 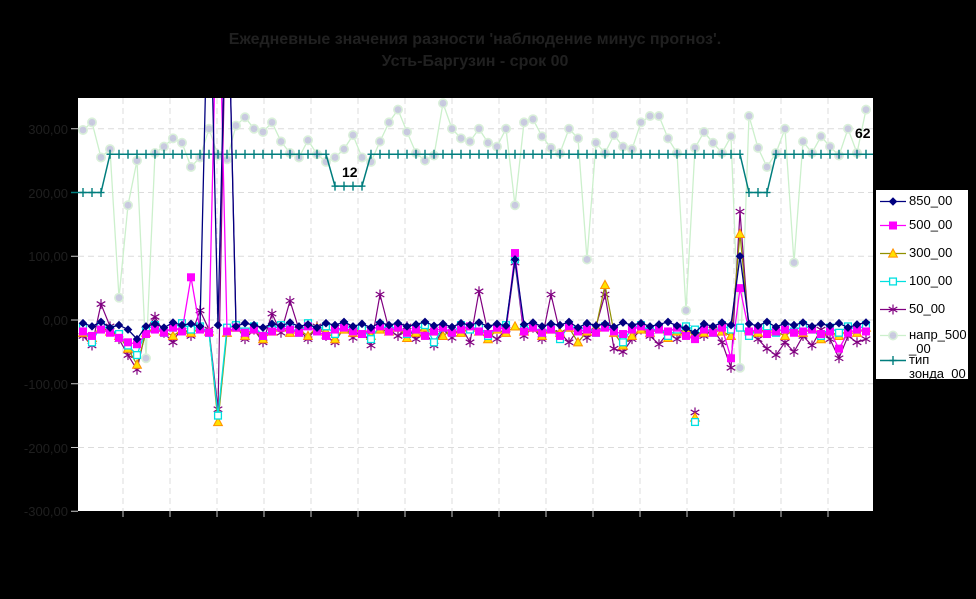 I want to click on legend-item-50_00: 50_00, so click(x=912, y=309).